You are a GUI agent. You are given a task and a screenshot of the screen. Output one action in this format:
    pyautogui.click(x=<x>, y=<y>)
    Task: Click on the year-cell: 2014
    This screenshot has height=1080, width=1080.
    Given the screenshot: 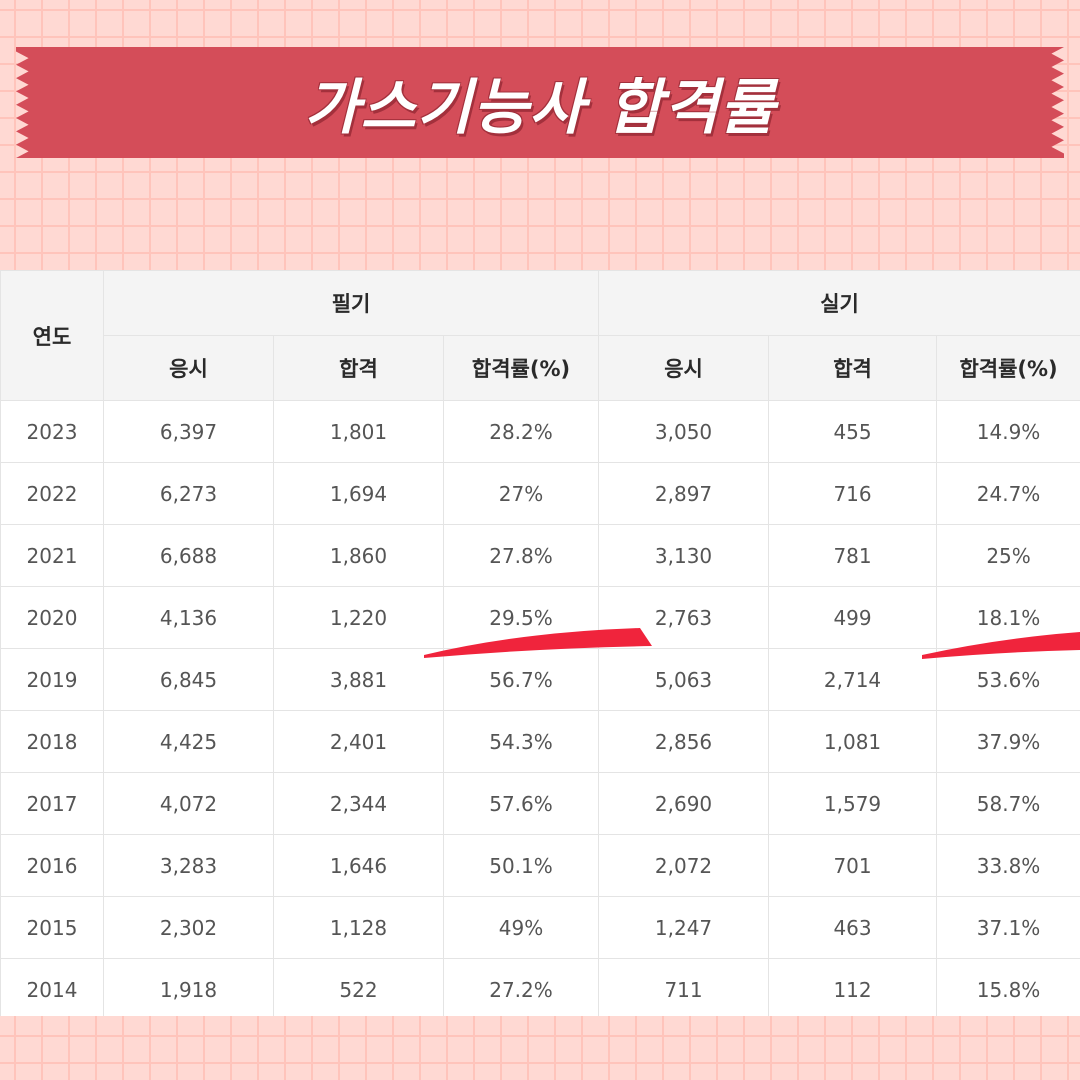 What is the action you would take?
    pyautogui.click(x=52, y=987)
    